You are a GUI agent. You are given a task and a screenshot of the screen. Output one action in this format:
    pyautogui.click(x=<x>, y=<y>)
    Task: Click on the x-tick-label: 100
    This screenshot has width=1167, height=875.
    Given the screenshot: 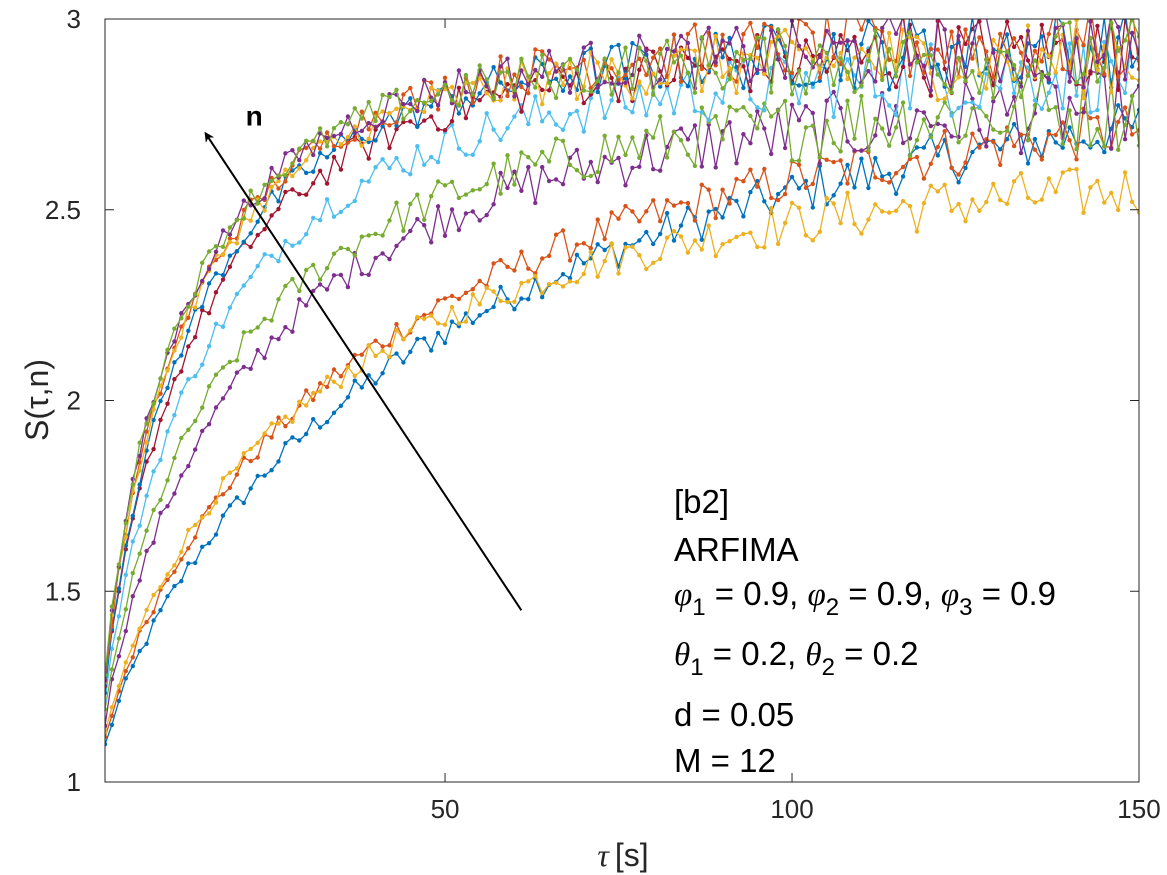 What is the action you would take?
    pyautogui.click(x=791, y=809)
    